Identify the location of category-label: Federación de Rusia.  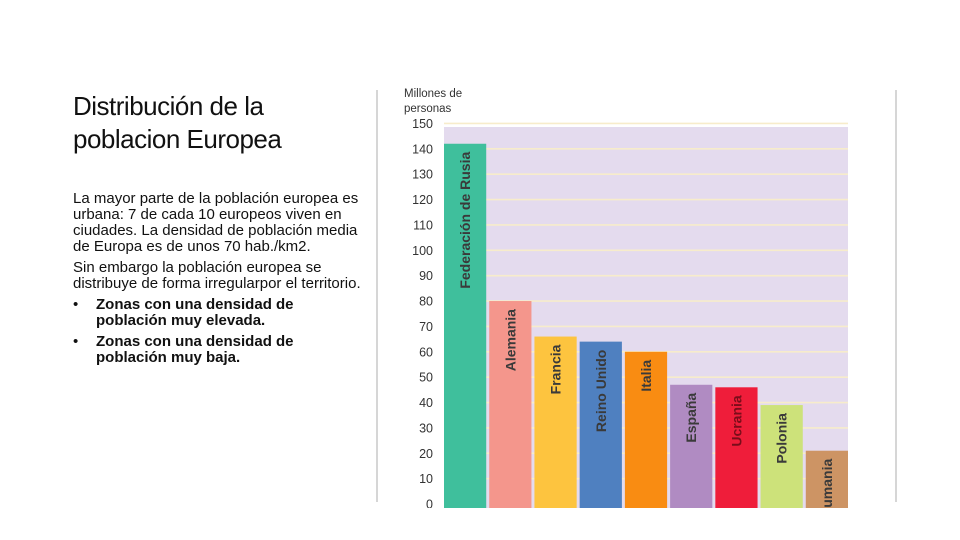
(465, 220).